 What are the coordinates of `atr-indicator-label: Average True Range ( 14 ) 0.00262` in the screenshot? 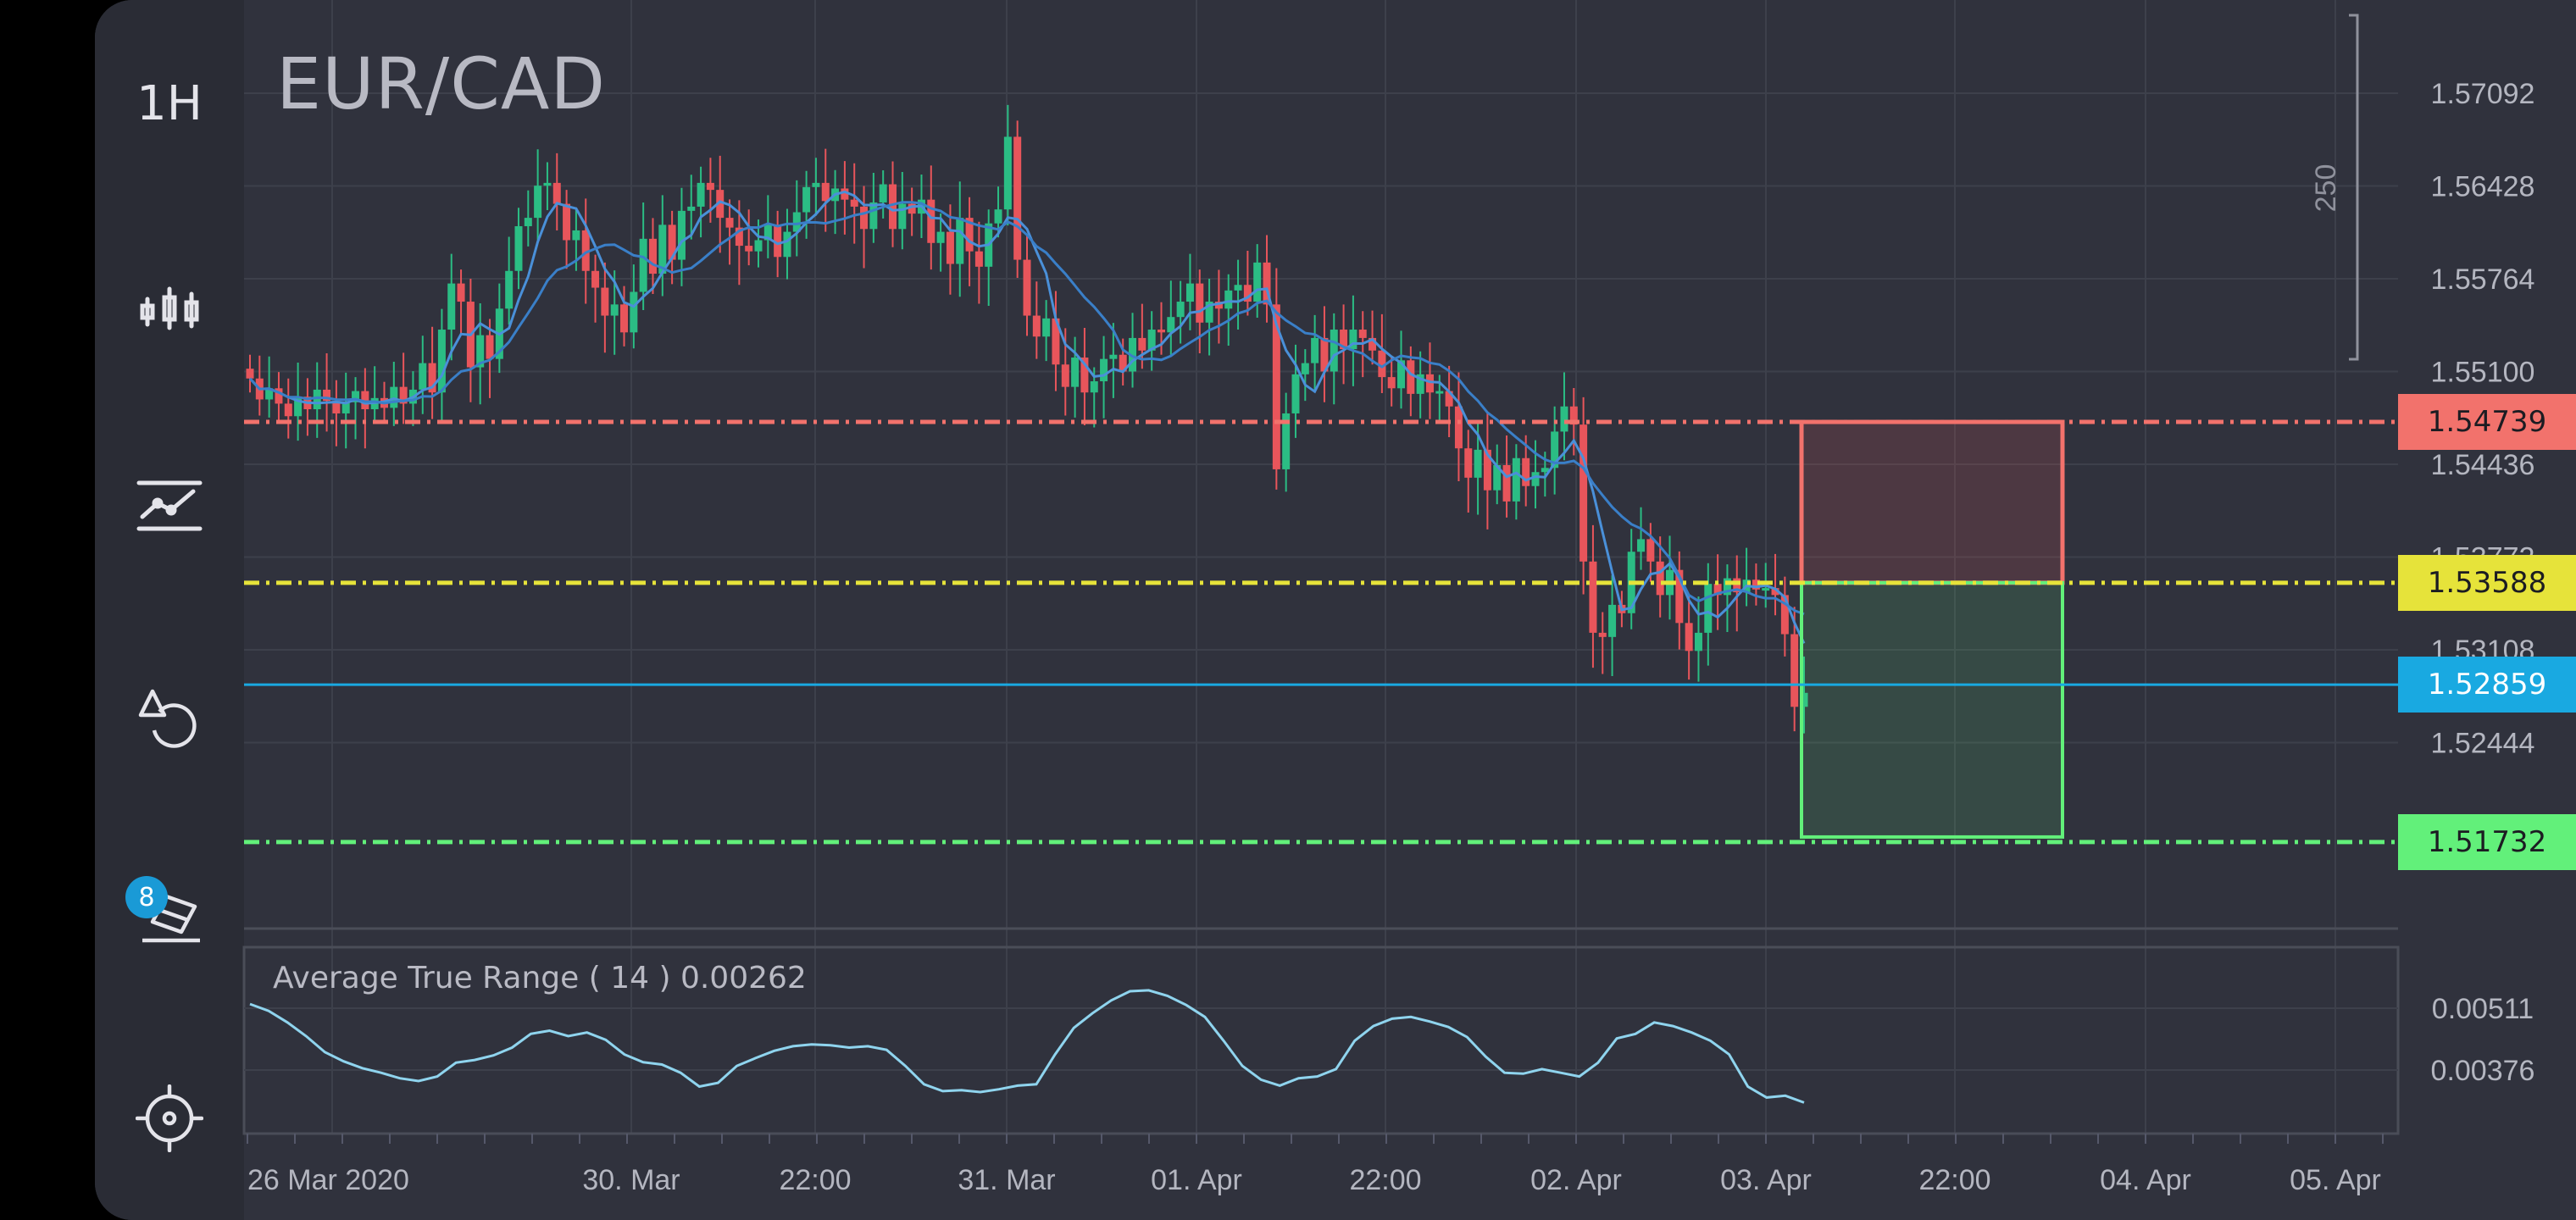 It's located at (540, 978).